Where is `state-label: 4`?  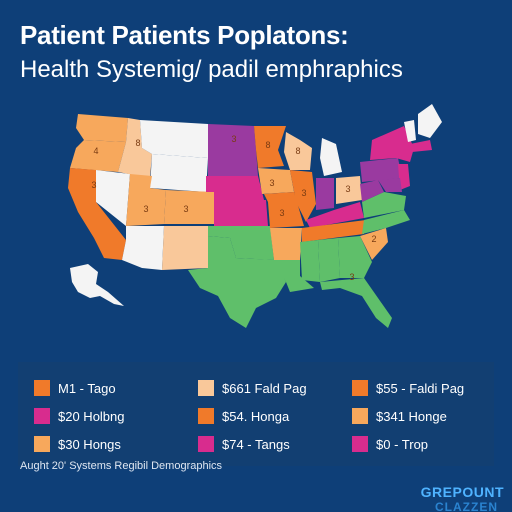
state-label: 4 is located at coordinates (95, 151).